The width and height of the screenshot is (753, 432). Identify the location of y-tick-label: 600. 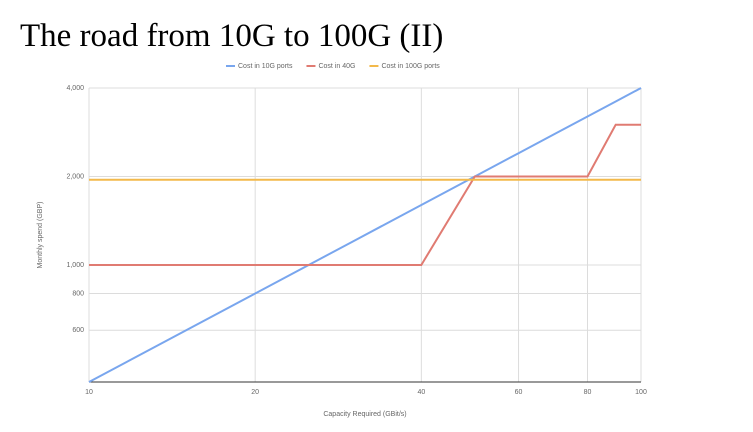
(78, 330).